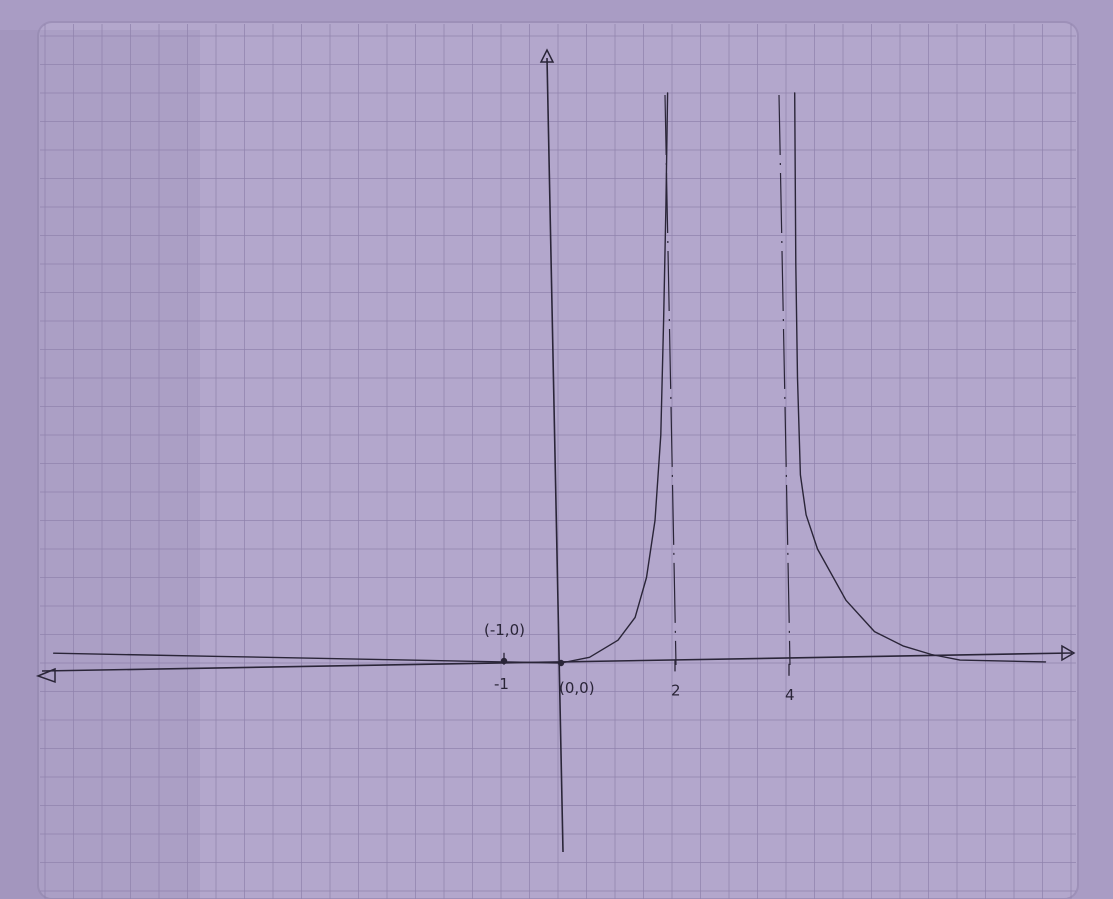 The width and height of the screenshot is (1113, 899). Describe the element at coordinates (790, 695) in the screenshot. I see `x-tick-label: 4` at that location.